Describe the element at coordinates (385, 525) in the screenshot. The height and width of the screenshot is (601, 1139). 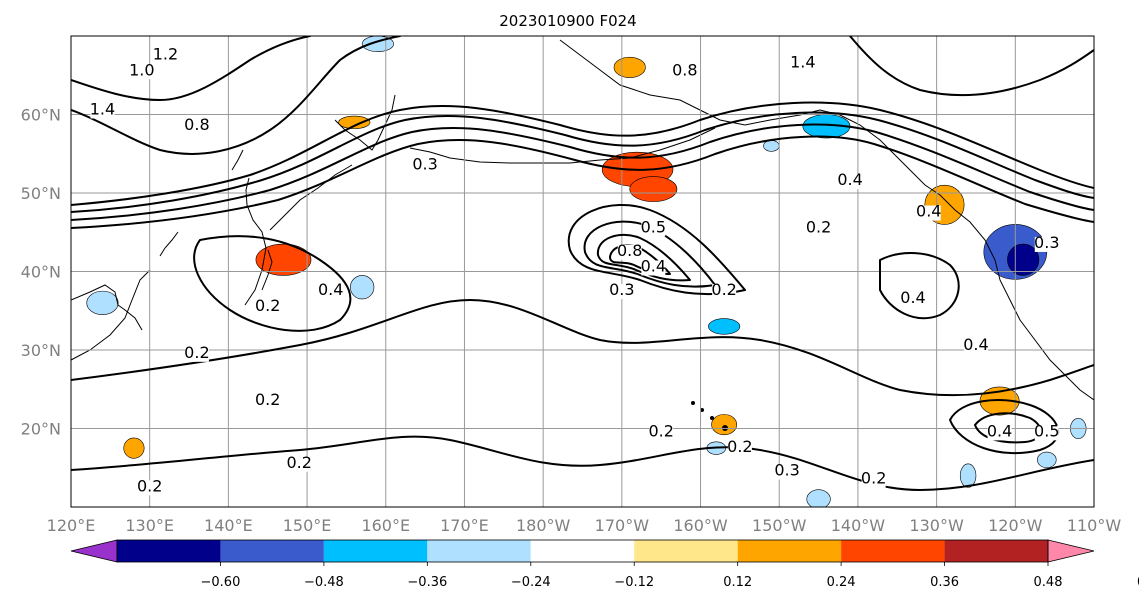
I see `lon-tick-label: 160°E` at that location.